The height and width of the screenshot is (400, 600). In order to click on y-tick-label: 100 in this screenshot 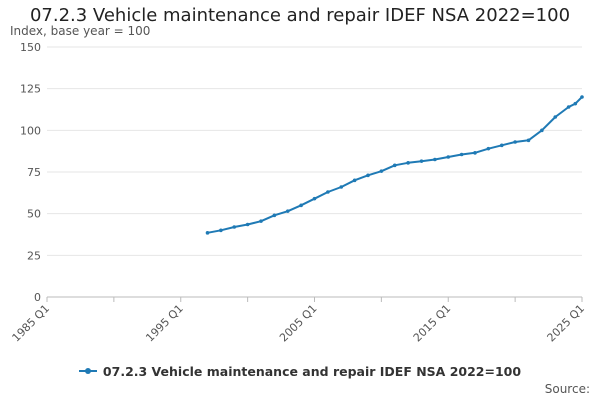, I will do `click(30, 130)`.